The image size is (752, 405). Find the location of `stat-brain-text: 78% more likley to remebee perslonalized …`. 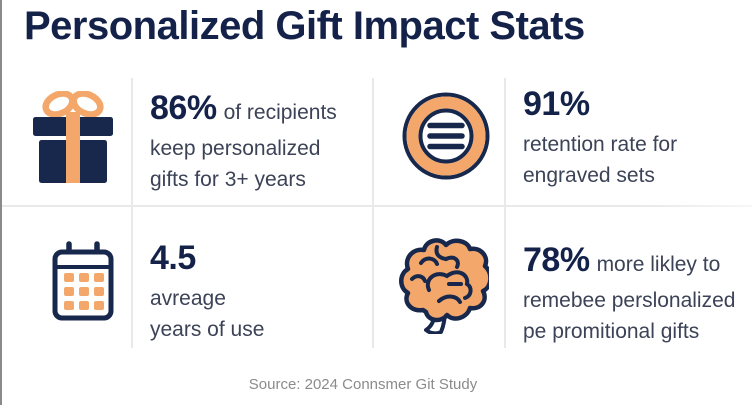

stat-brain-text: 78% more likley to remebee perslonalized … is located at coordinates (637, 293).